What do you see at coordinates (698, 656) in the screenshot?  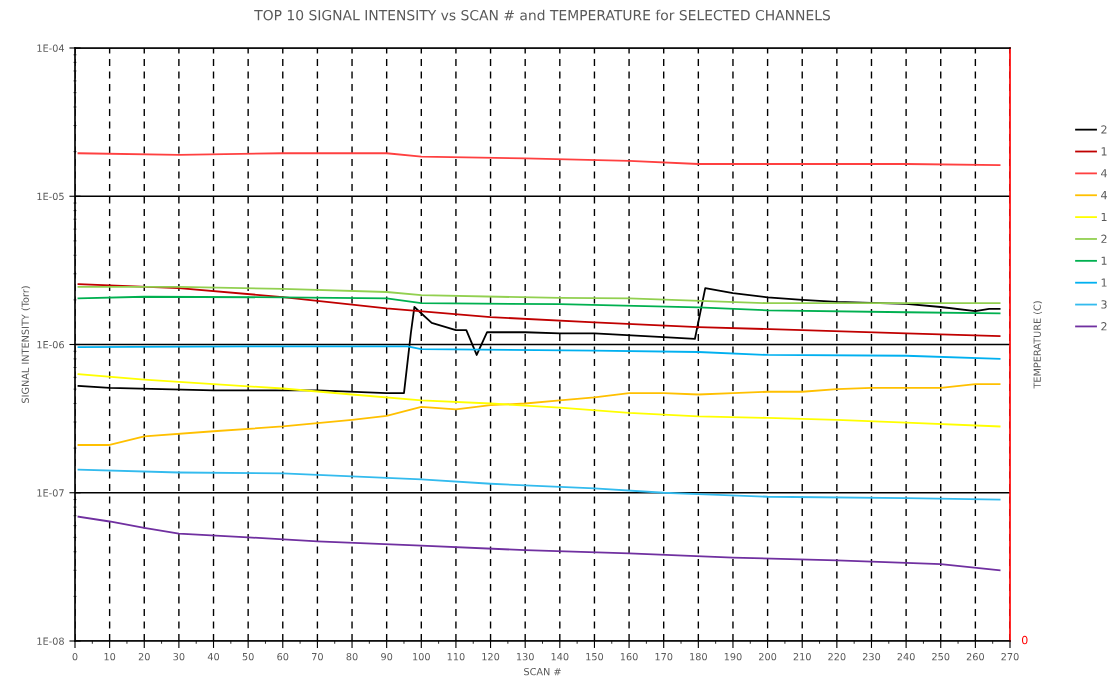 I see `x-tick-label: 180` at bounding box center [698, 656].